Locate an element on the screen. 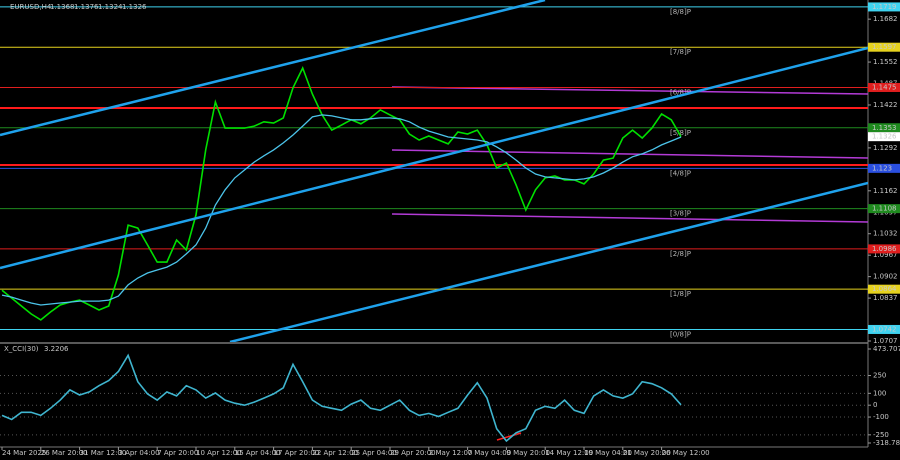 The image size is (900, 460). level-label: [6/8]P is located at coordinates (680, 92).